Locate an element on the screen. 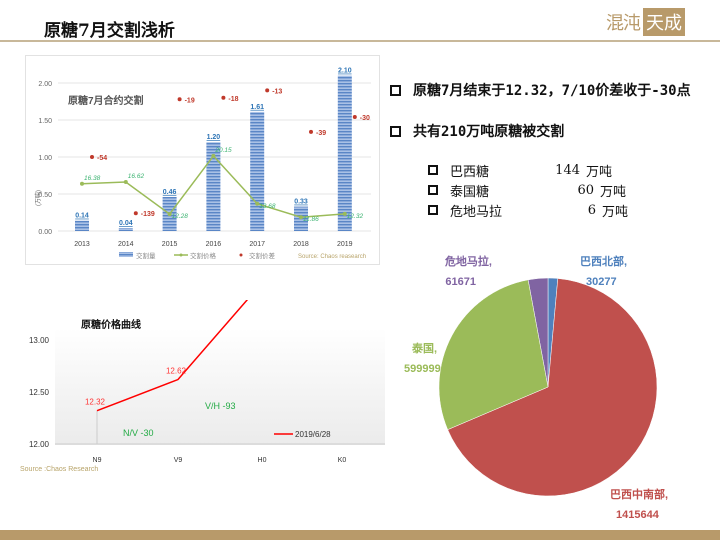 The image size is (720, 540). bullet-item: 原糖7月结束于12.32，7/10价差收于-30点 is located at coordinates (540, 90).